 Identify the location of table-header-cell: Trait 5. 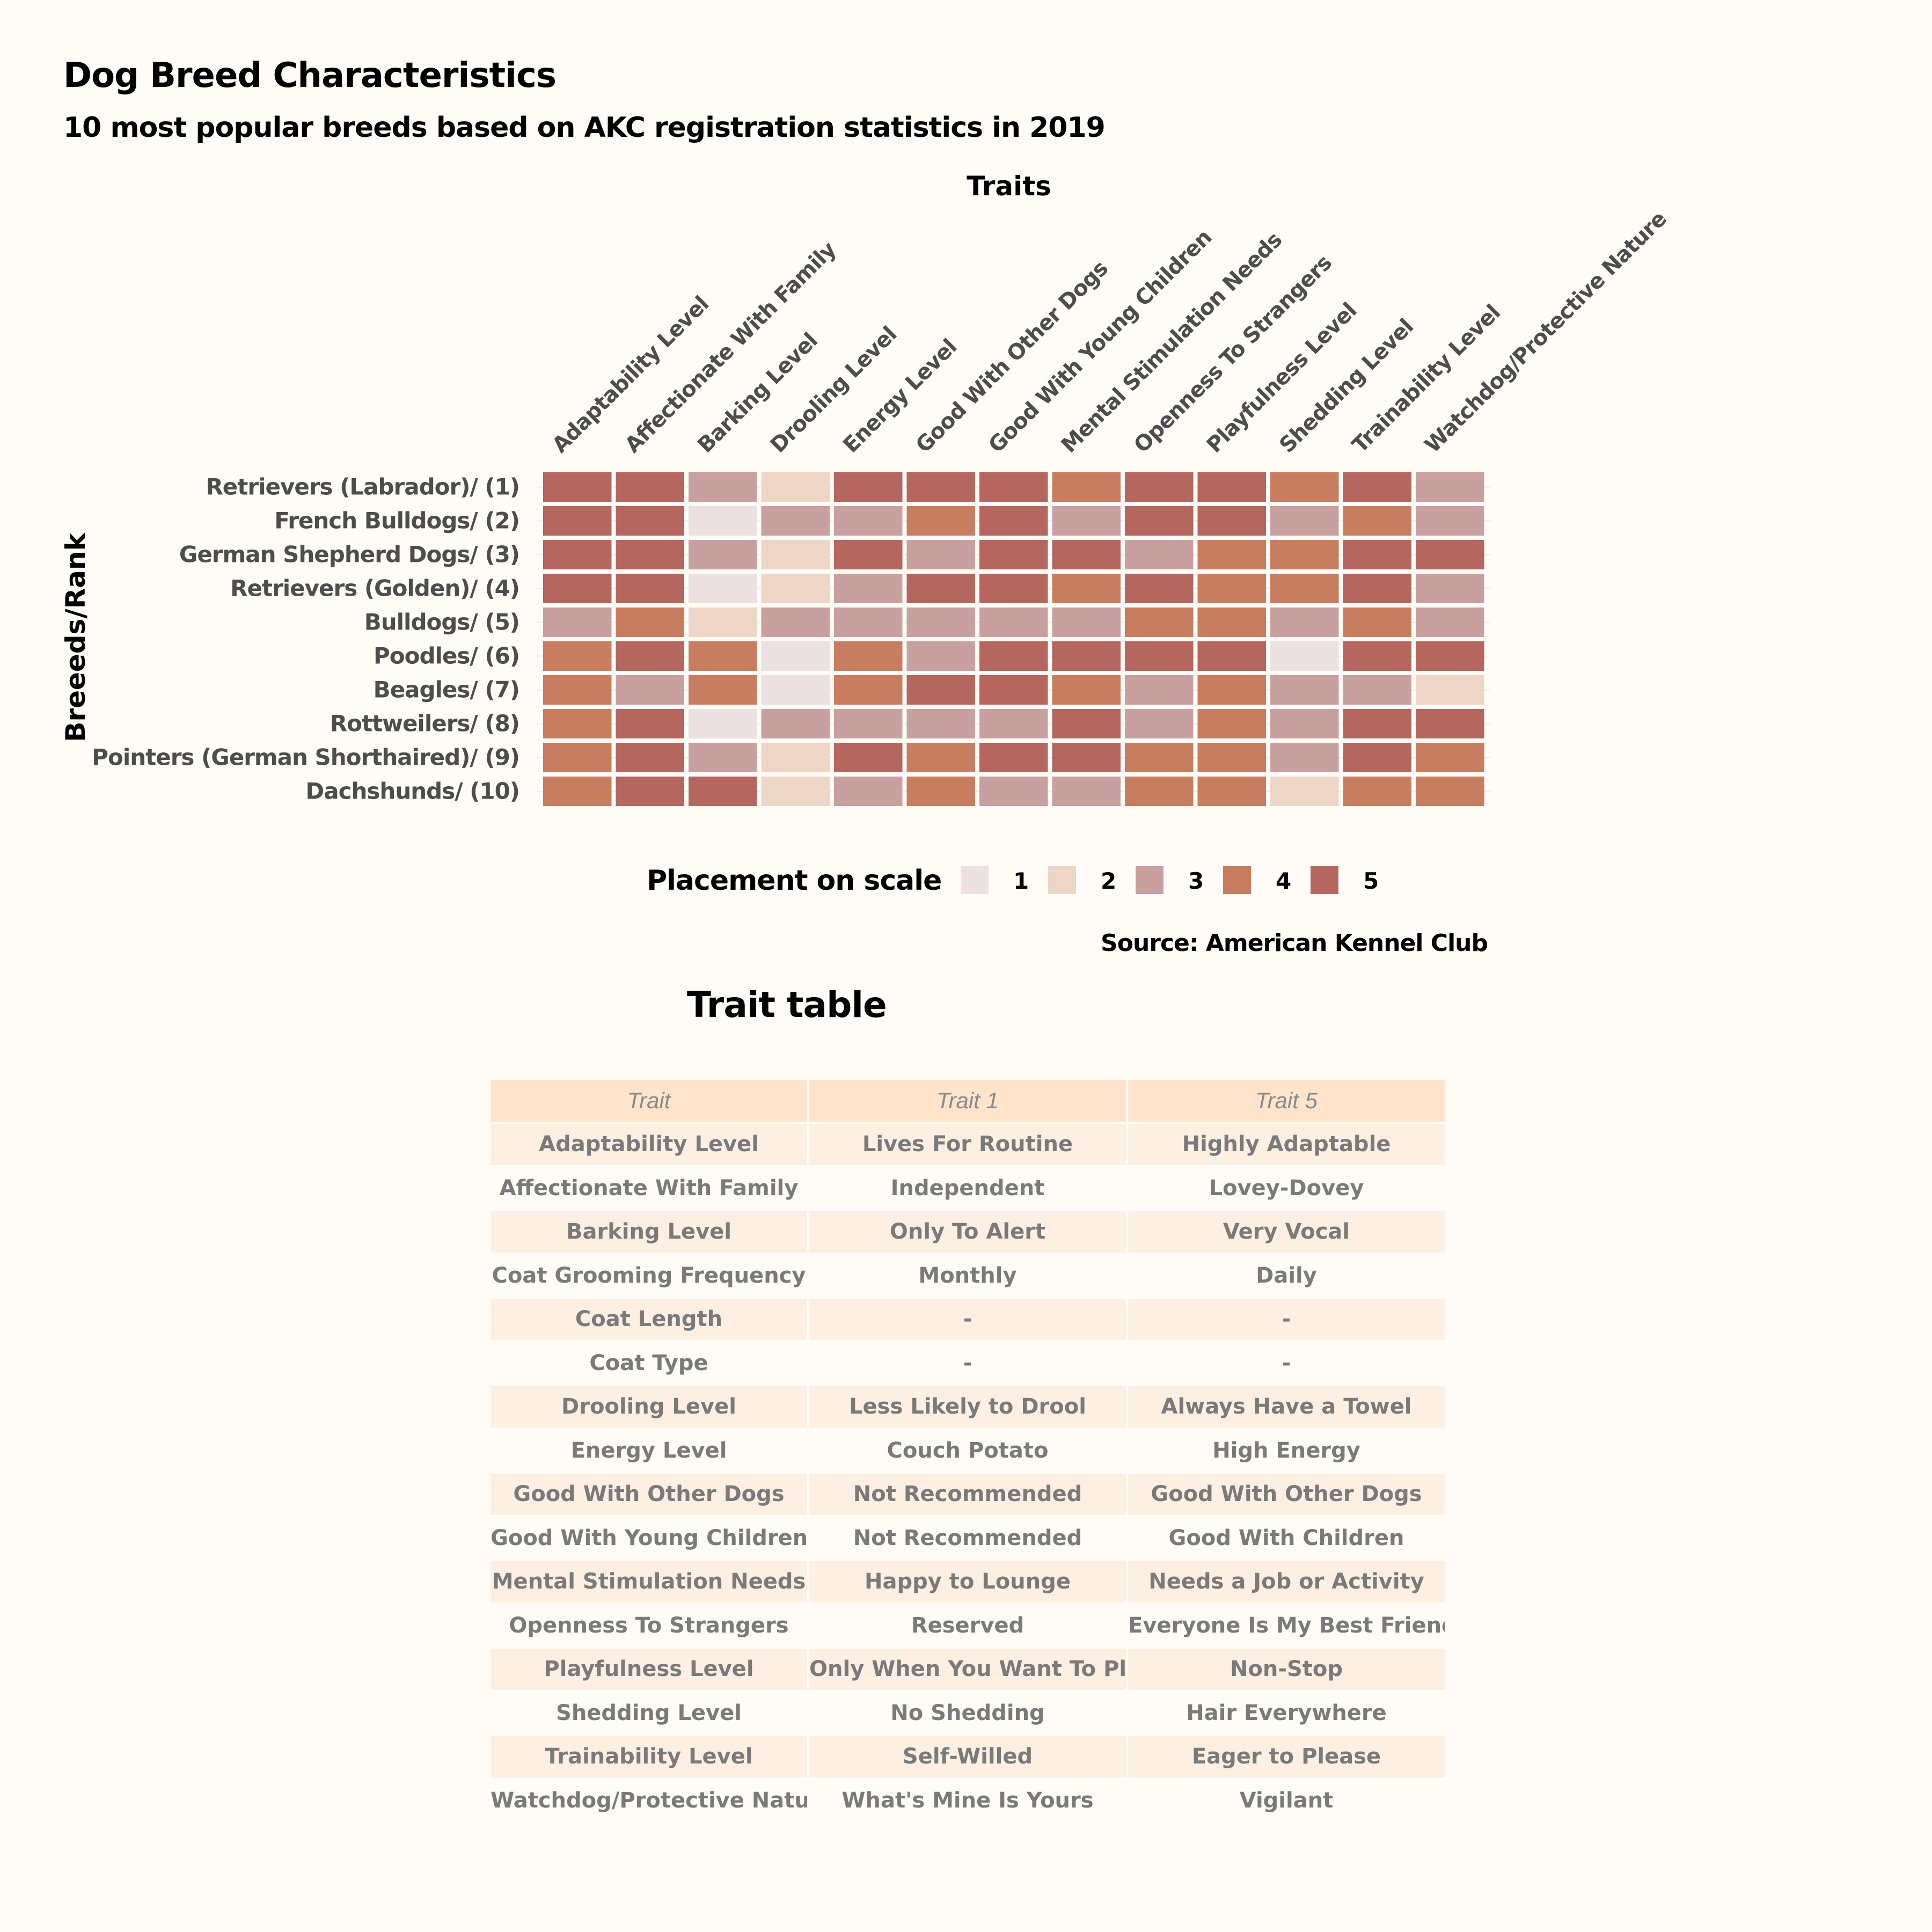
(1286, 1102).